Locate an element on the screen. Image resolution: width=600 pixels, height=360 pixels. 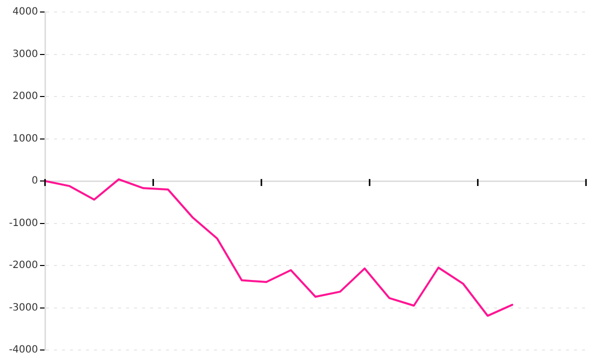
y-tick-label: -3000 is located at coordinates (23, 308).